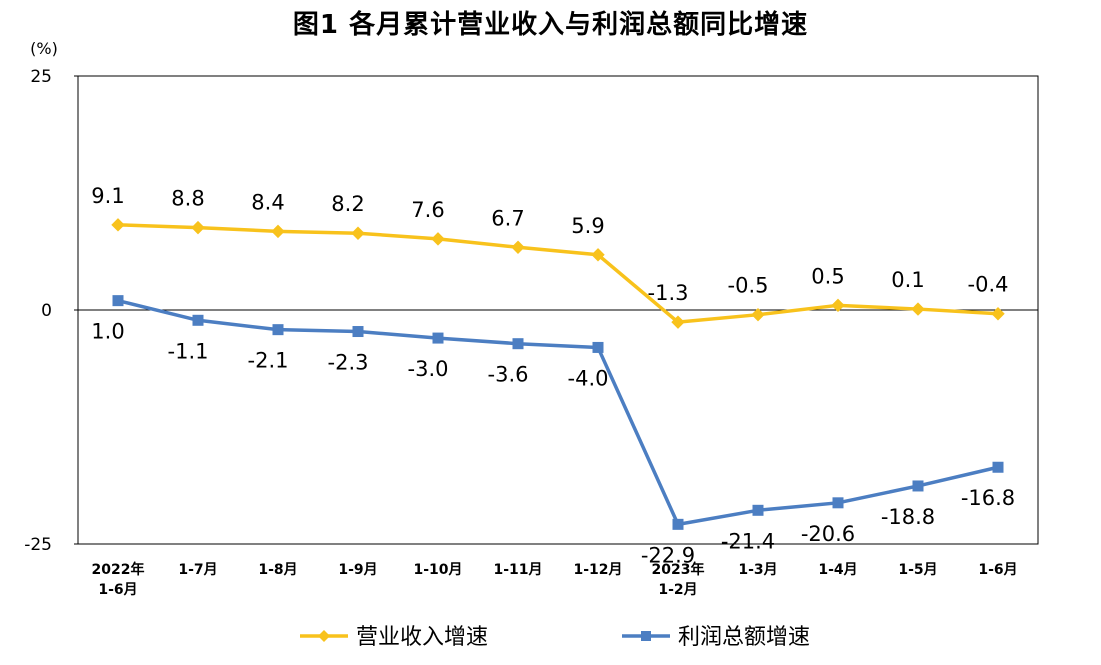  I want to click on x-tick-label: 1-4月, so click(837, 570).